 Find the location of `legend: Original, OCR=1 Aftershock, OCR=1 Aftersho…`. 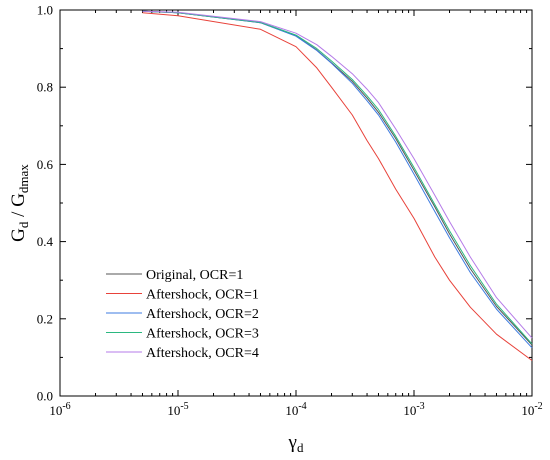

legend: Original, OCR=1 Aftershock, OCR=1 Aftersho… is located at coordinates (182, 314).